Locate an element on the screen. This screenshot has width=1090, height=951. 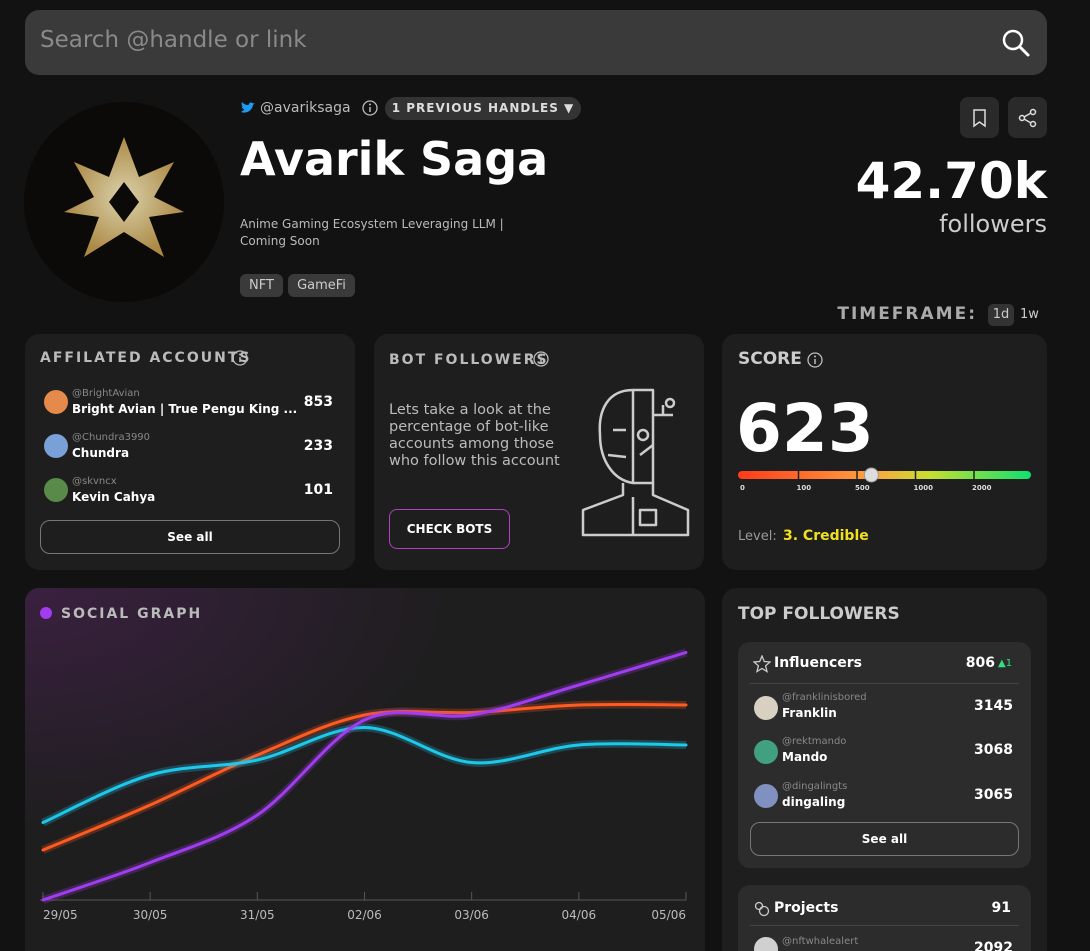
account-count: 233 is located at coordinates (318, 446).